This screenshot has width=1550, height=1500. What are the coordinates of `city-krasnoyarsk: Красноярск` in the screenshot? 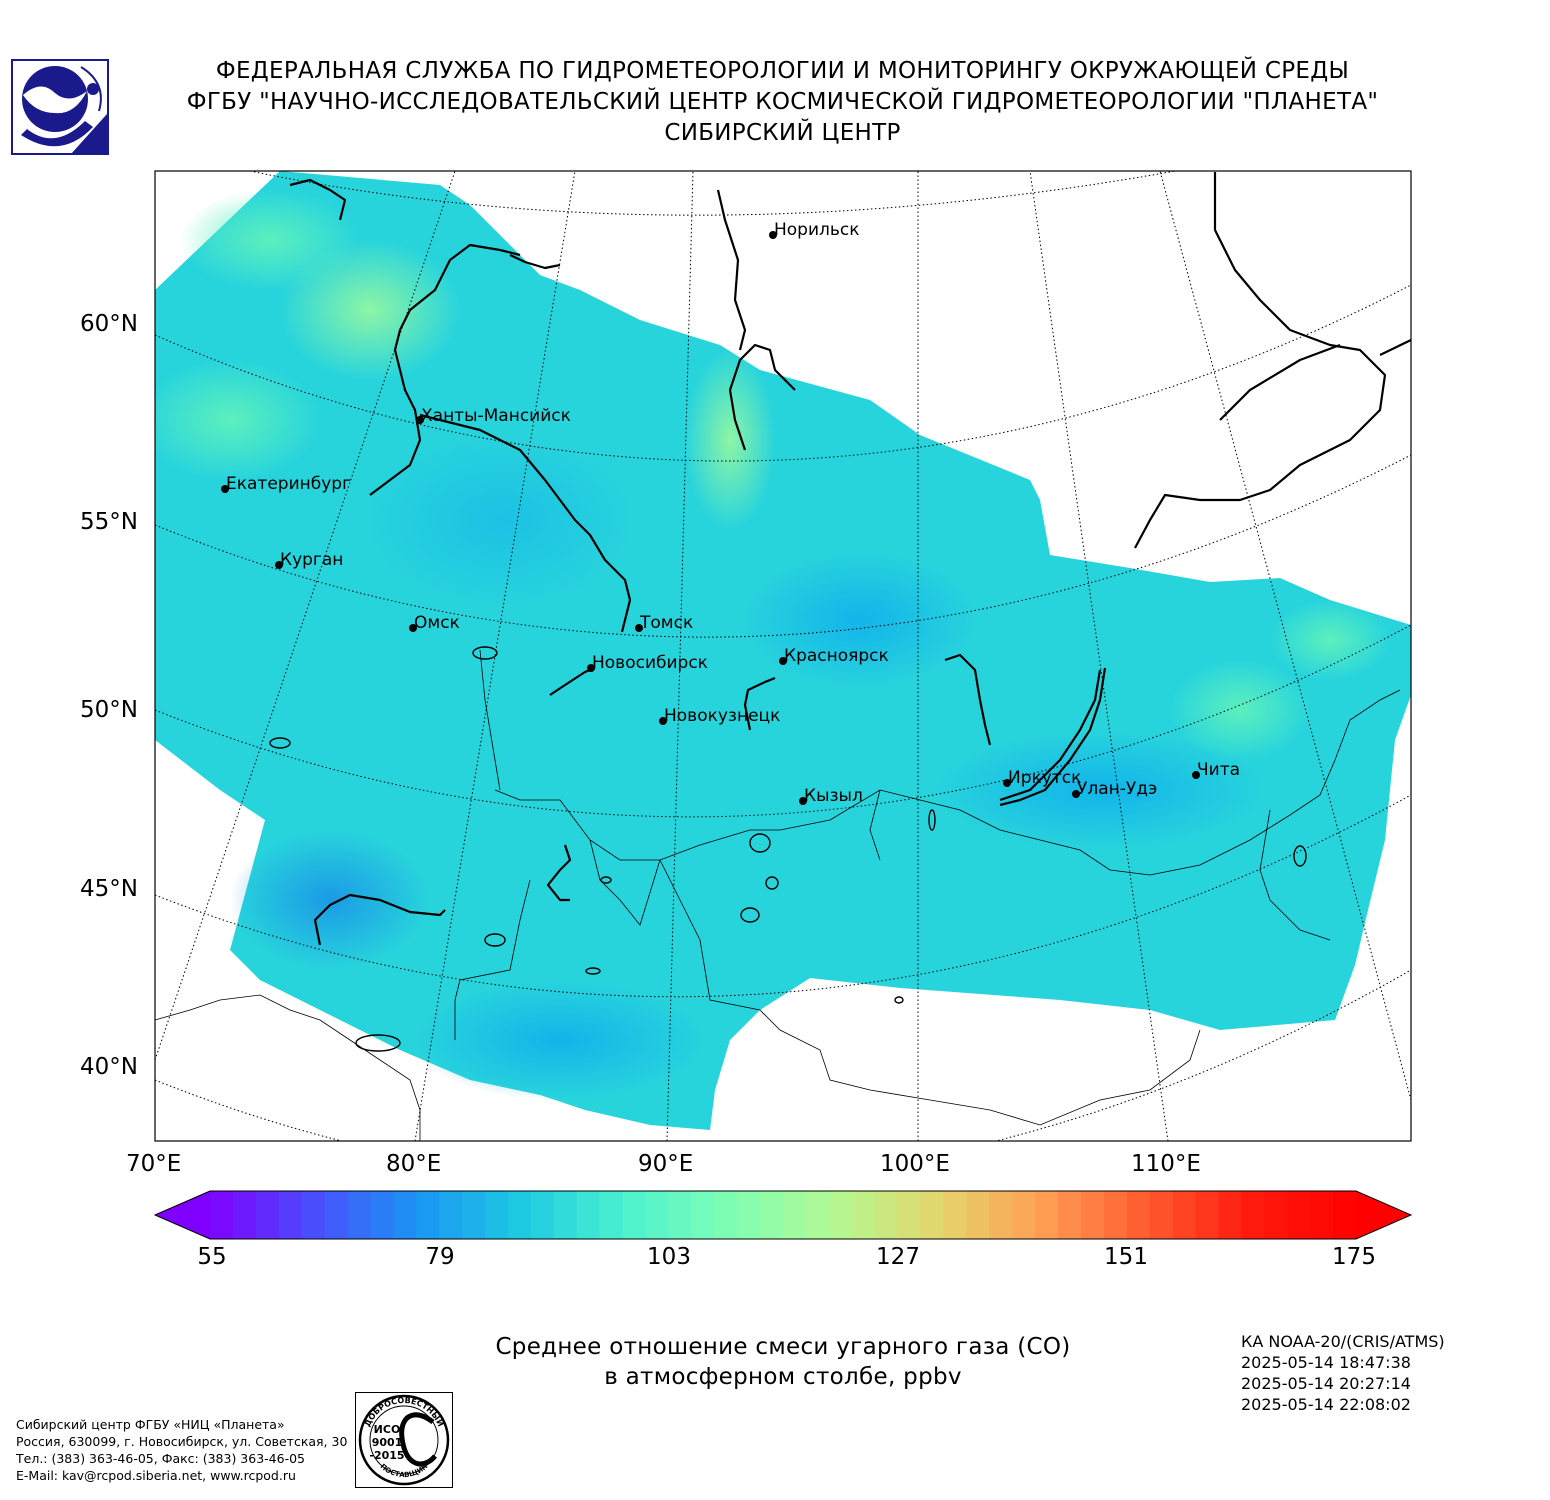 It's located at (834, 656).